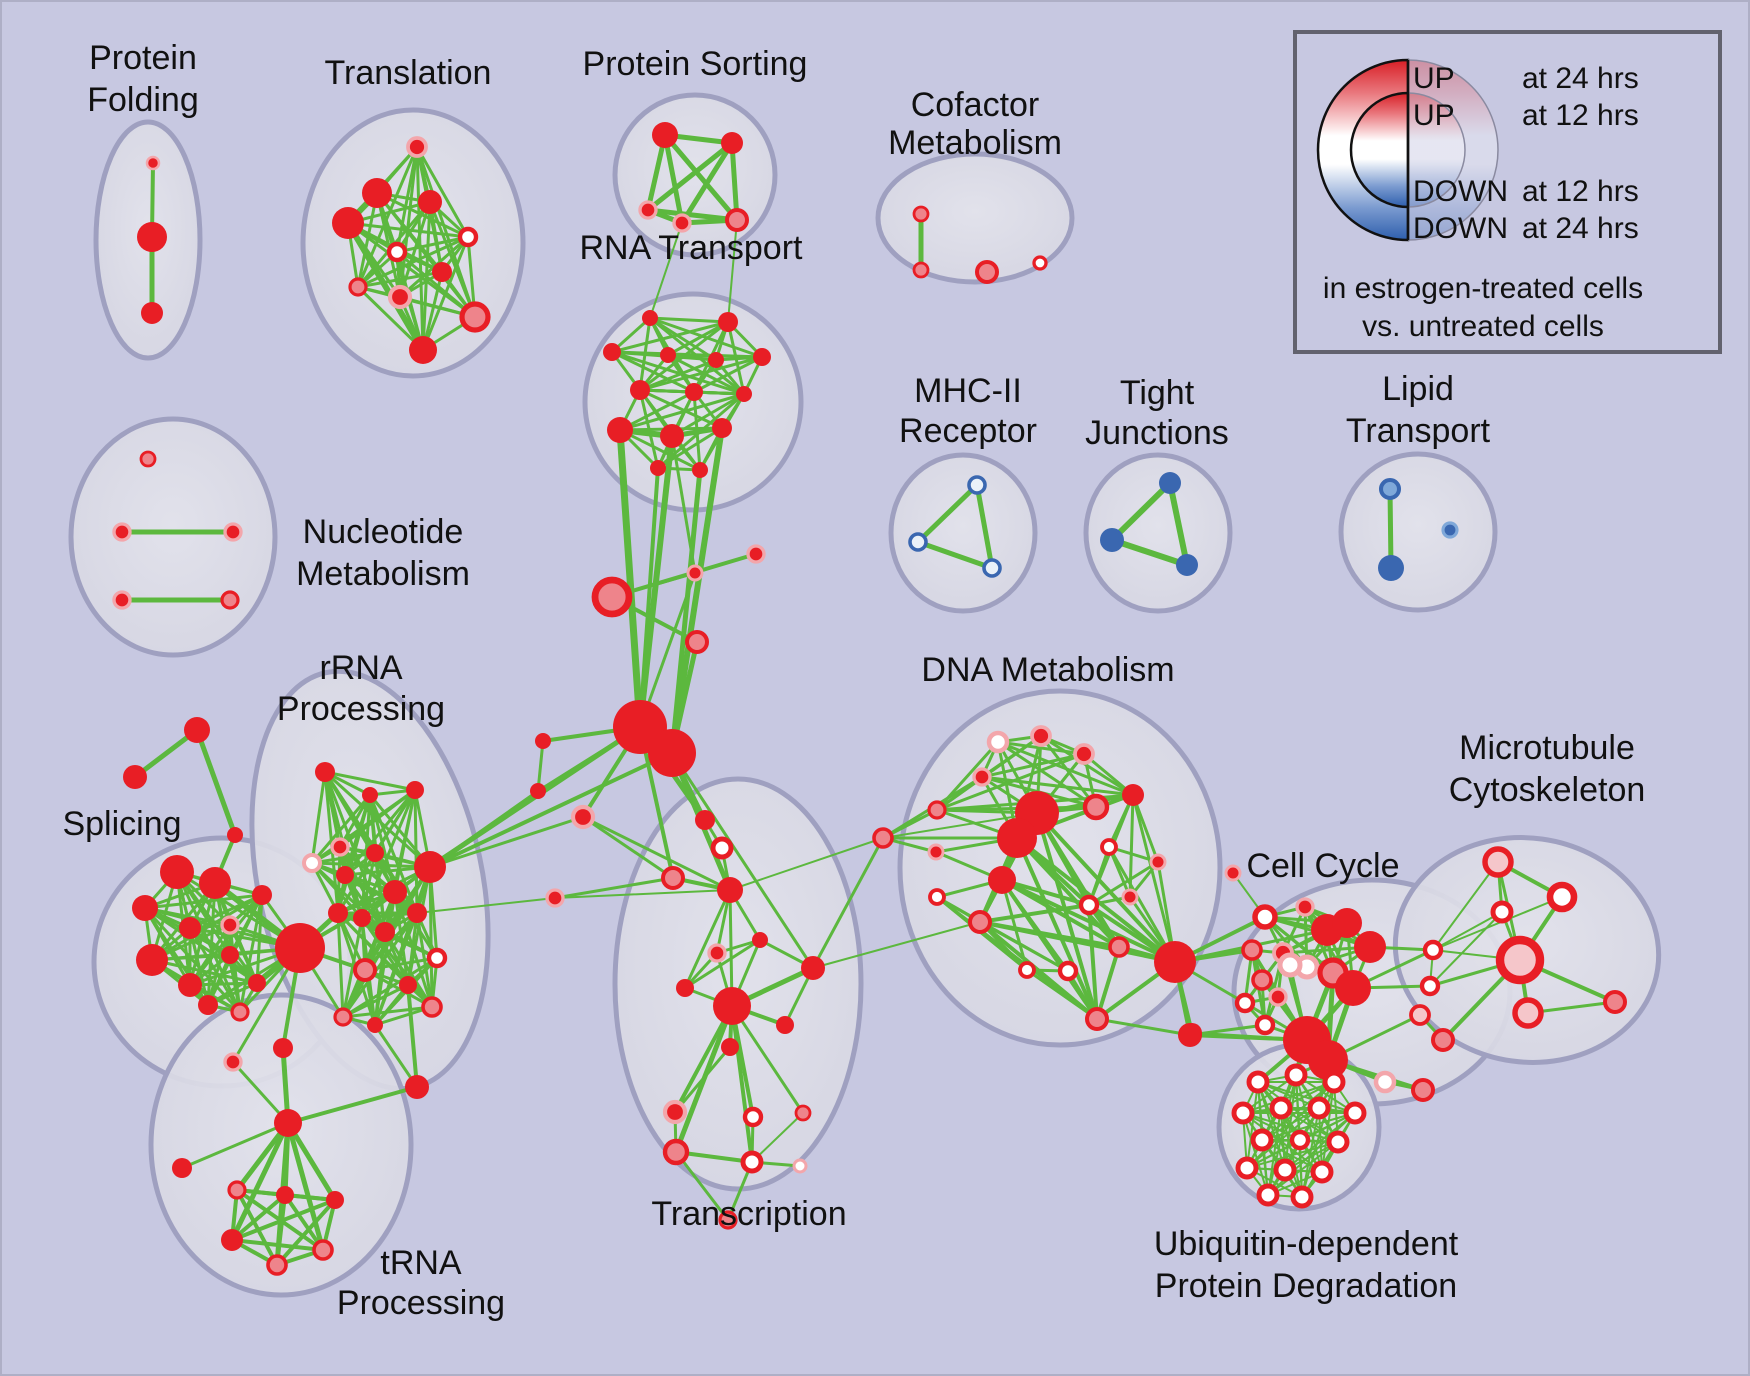 The image size is (1750, 1376). I want to click on gene-node-txA, so click(555, 898).